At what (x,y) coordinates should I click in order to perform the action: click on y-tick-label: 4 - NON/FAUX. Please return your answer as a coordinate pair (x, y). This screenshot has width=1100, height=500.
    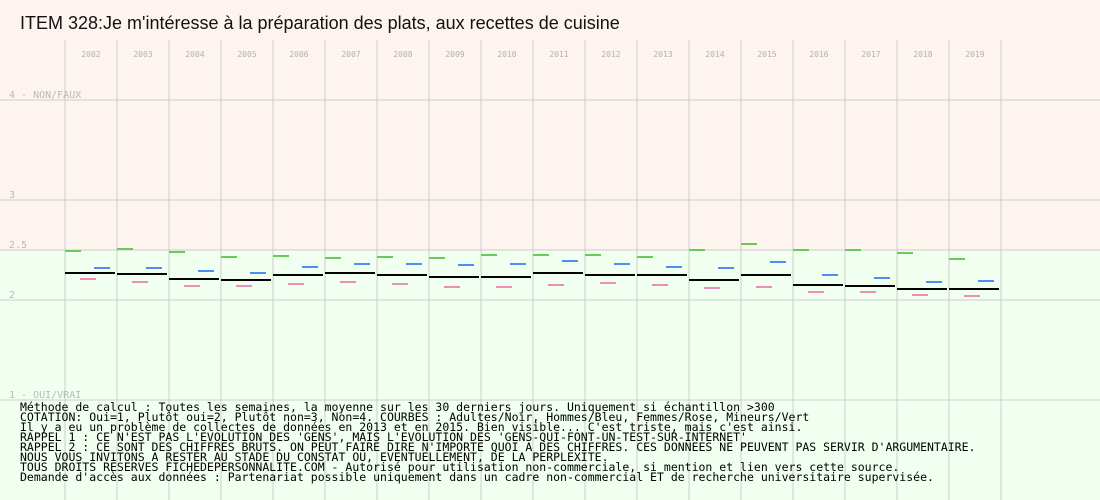
    Looking at the image, I should click on (45, 95).